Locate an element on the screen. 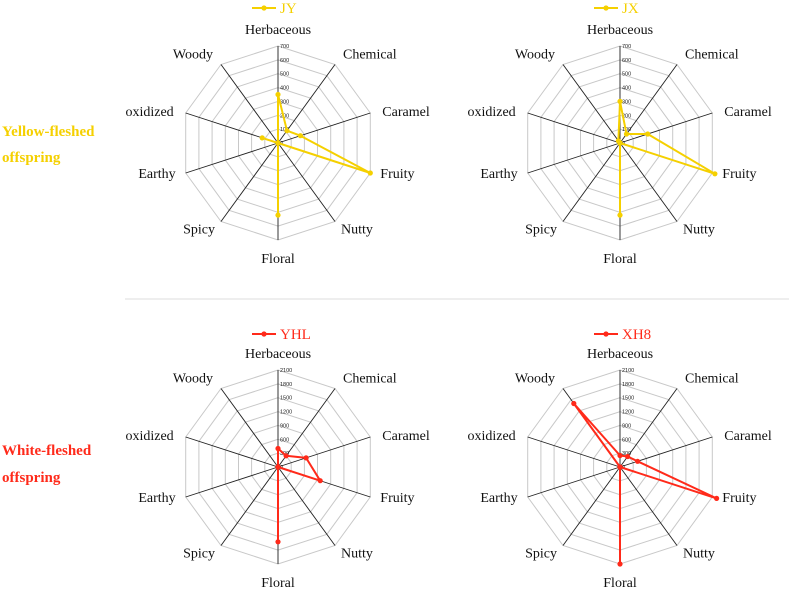  series-line-xh8 is located at coordinates (645, 483).